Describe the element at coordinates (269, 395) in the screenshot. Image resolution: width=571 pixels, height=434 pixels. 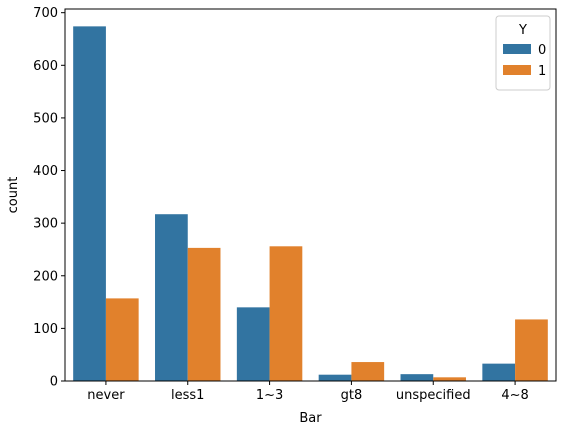
I see `x-tick-label: 1~3` at that location.